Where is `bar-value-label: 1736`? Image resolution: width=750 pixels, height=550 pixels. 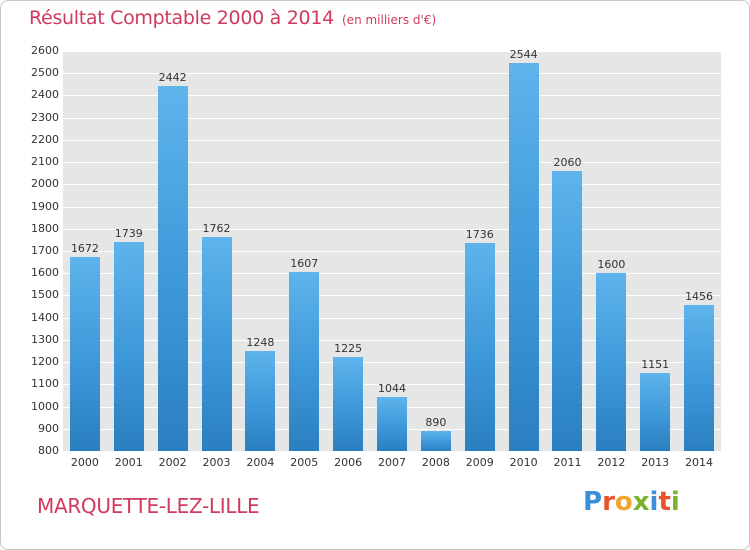
bar-value-label: 1736 is located at coordinates (479, 234).